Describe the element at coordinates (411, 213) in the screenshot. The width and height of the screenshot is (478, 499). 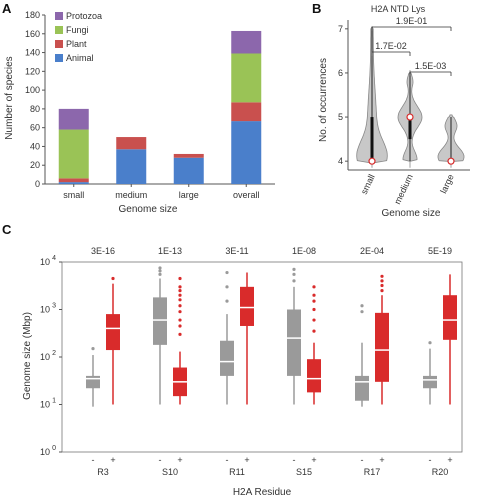
I see `panel-b-xlabel: Genome size` at that location.